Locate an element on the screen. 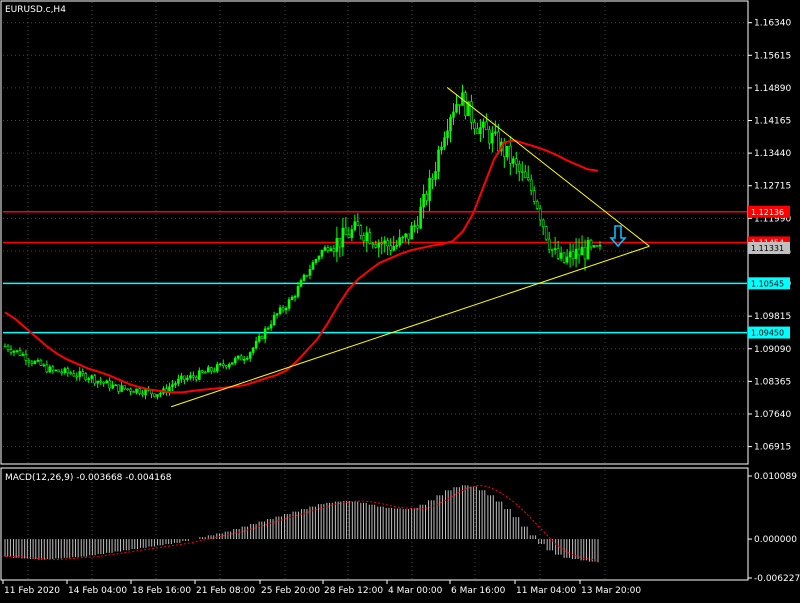 The image size is (800, 603). level-support-high-tag-label: 1.10545 is located at coordinates (767, 283).